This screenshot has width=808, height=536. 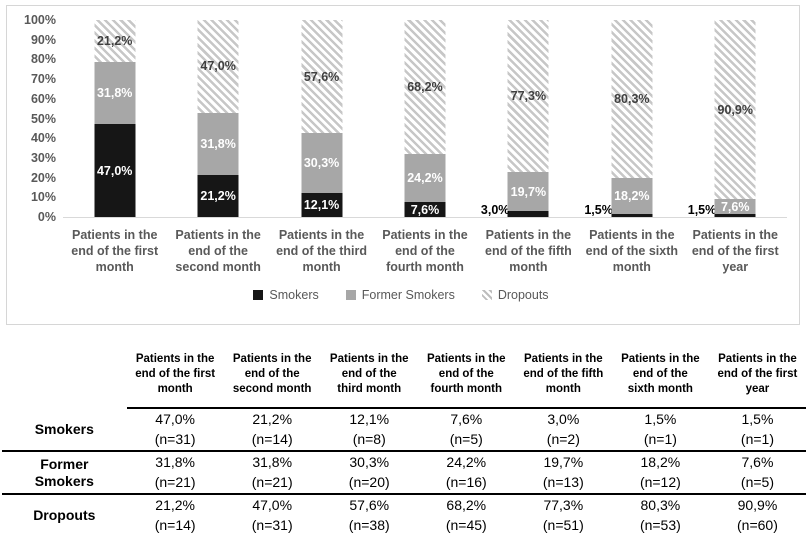 What do you see at coordinates (43, 197) in the screenshot?
I see `y-axis-tick: 10%` at bounding box center [43, 197].